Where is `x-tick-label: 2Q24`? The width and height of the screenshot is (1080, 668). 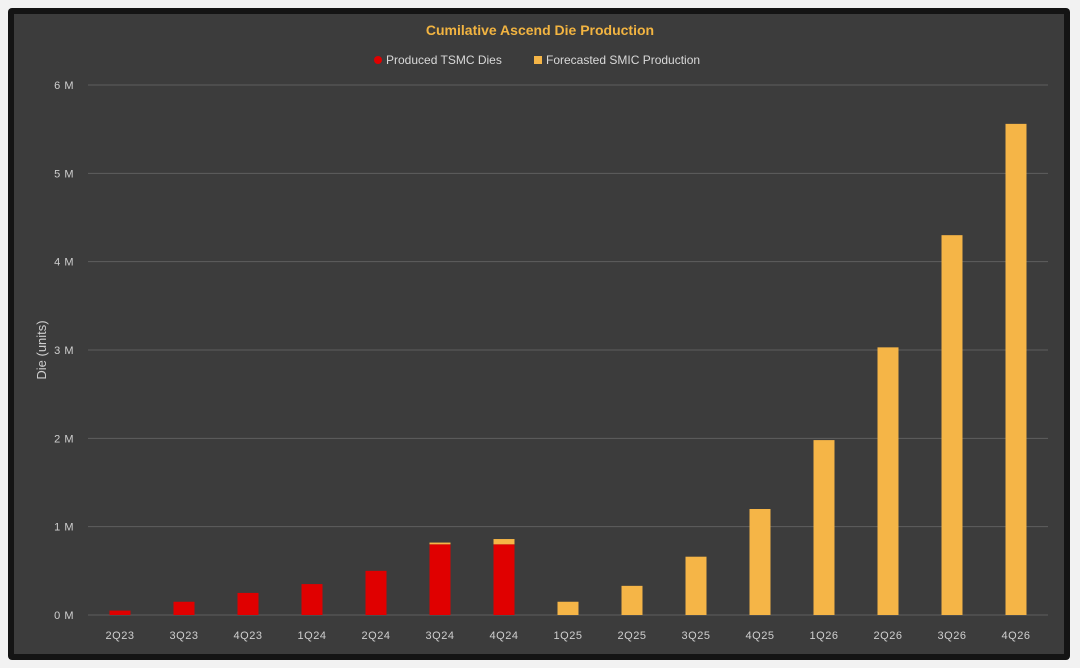 x-tick-label: 2Q24 is located at coordinates (376, 636).